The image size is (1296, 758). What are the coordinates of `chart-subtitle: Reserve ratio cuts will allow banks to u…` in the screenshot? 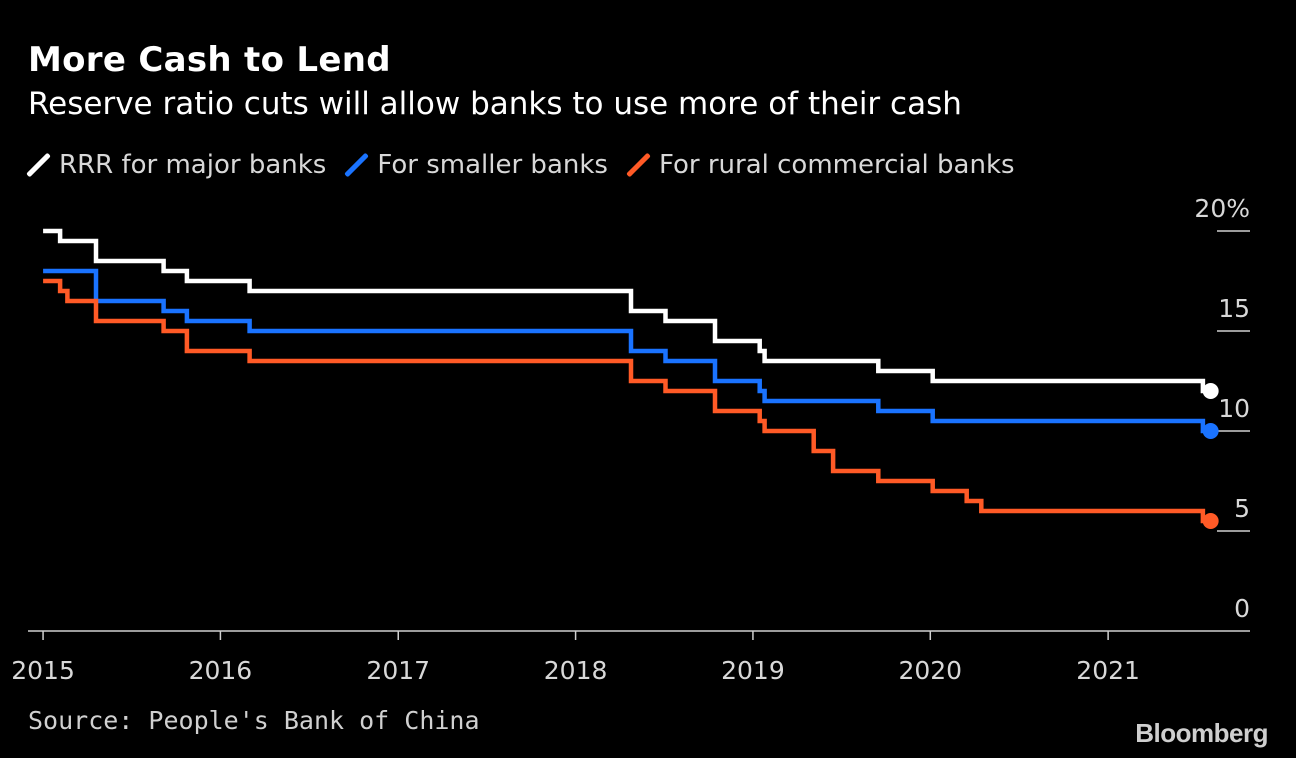 It's located at (495, 104).